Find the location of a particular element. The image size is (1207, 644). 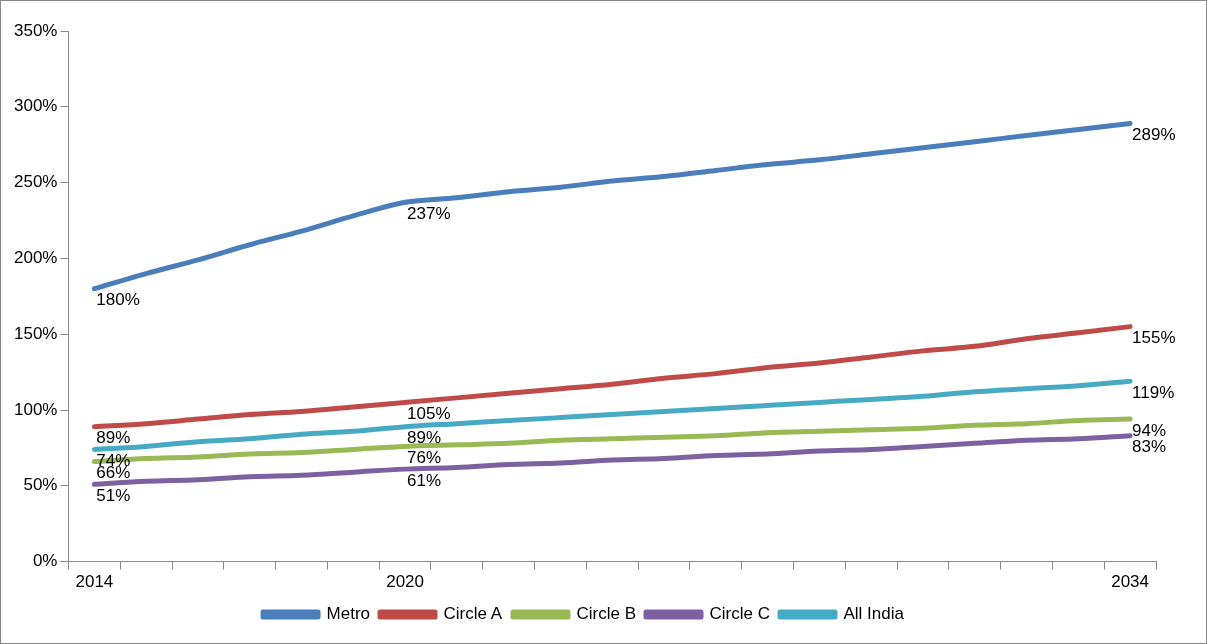

y-tick-label: 250% is located at coordinates (36, 182).